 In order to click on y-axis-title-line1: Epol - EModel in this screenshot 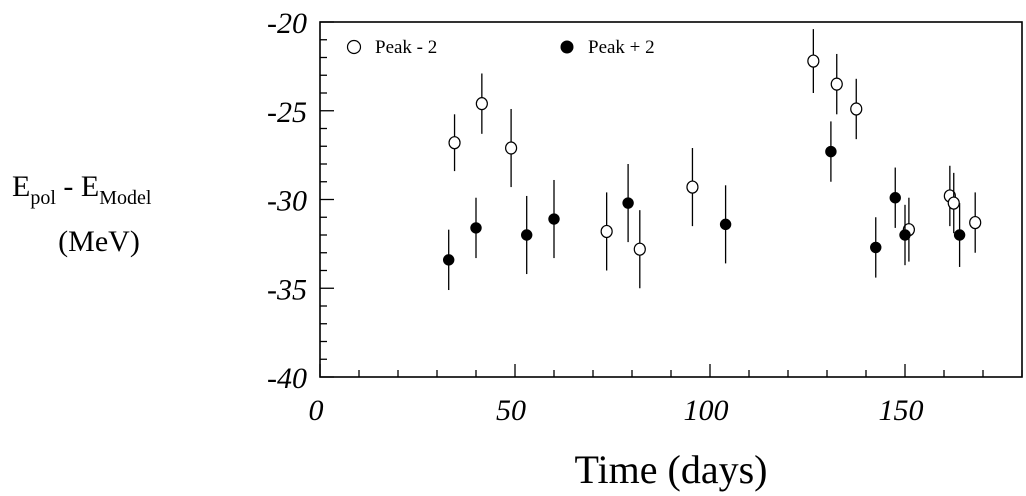, I will do `click(82, 189)`.